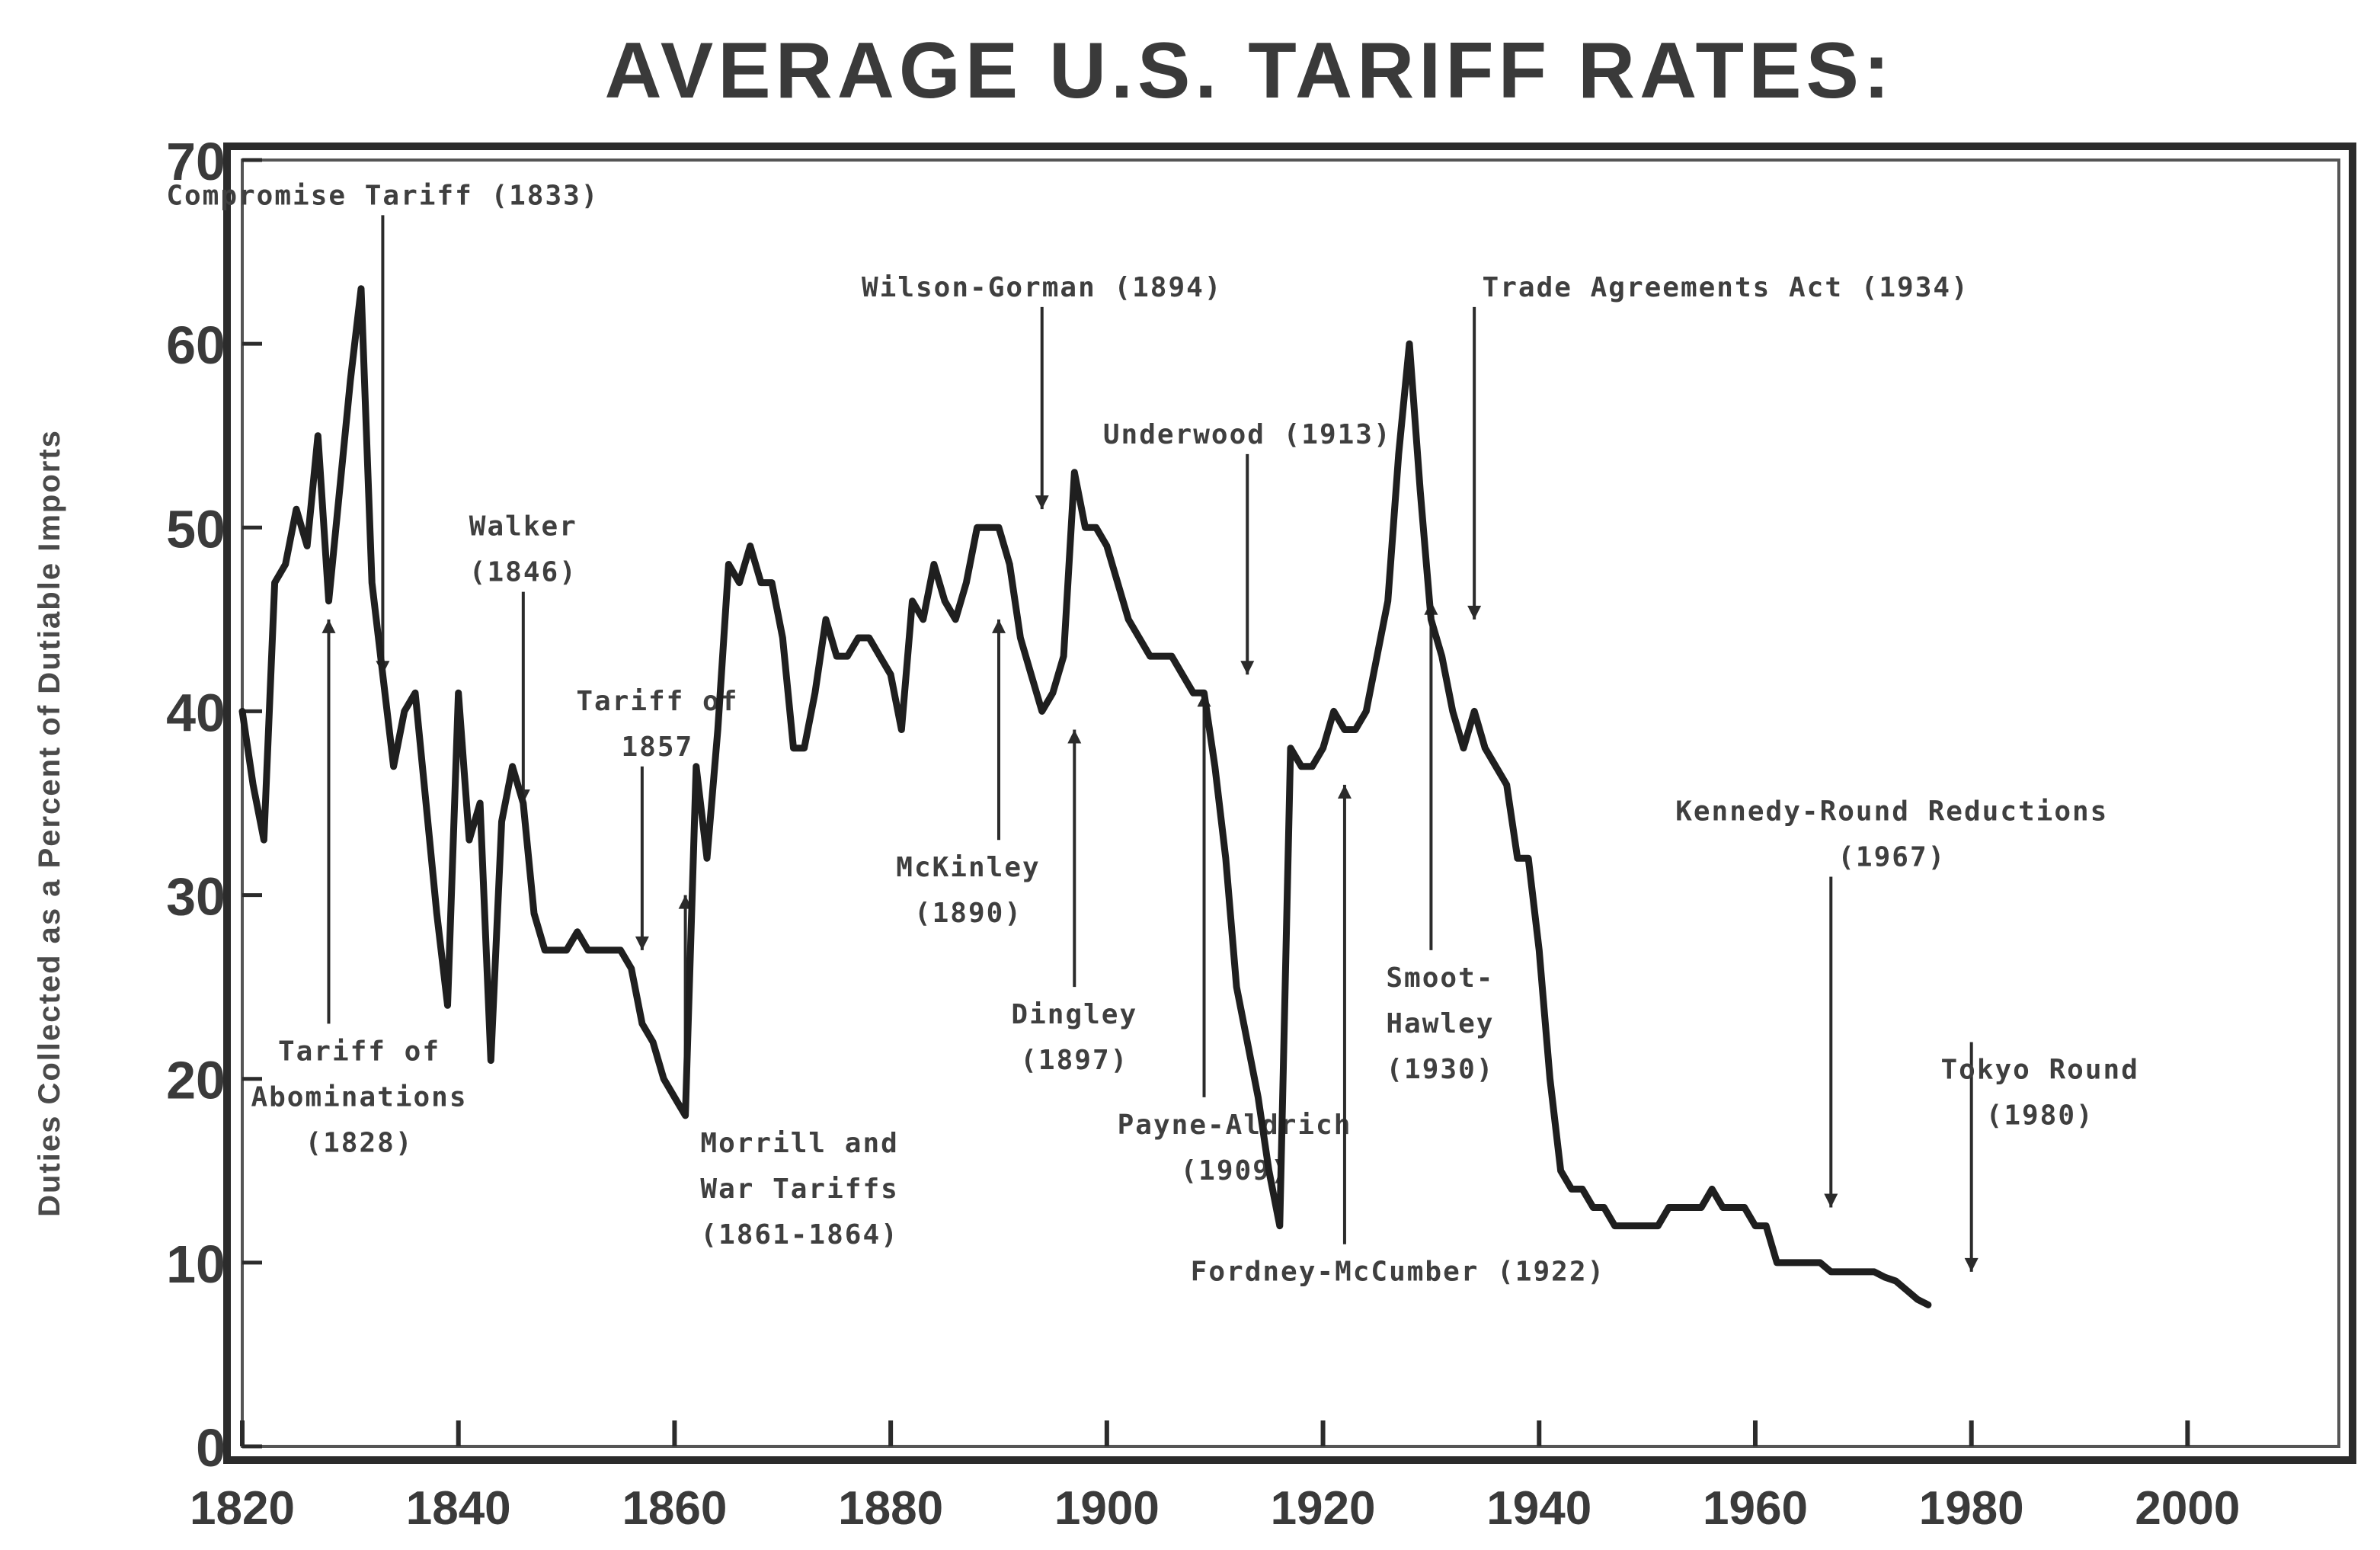 The image size is (2380, 1550). I want to click on y-tick-label: 60, so click(196, 345).